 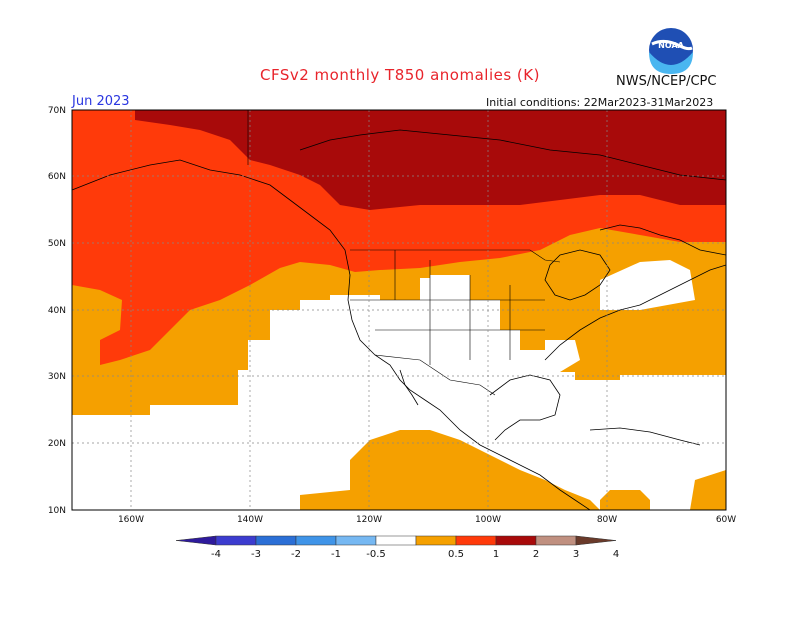 I want to click on lat-label: 10N, so click(x=57, y=511).